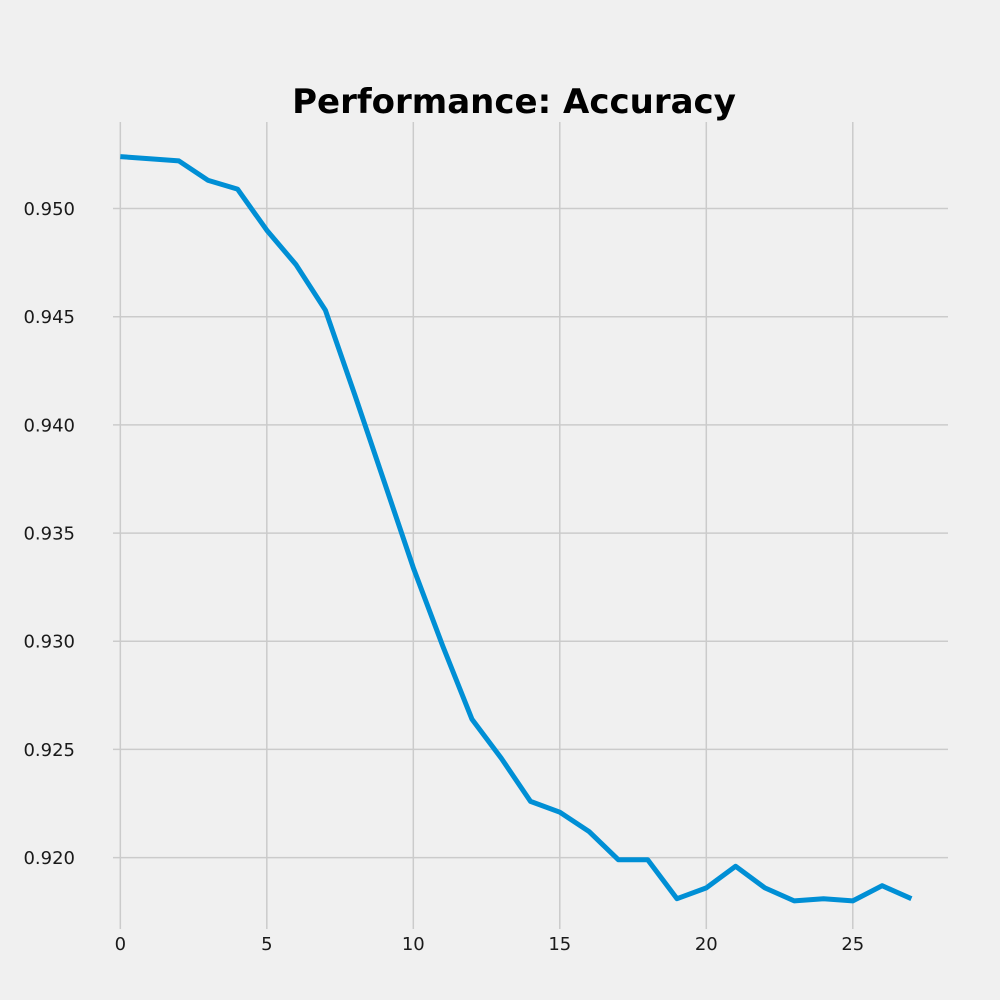  I want to click on y-tick-label: 0.950, so click(49, 209).